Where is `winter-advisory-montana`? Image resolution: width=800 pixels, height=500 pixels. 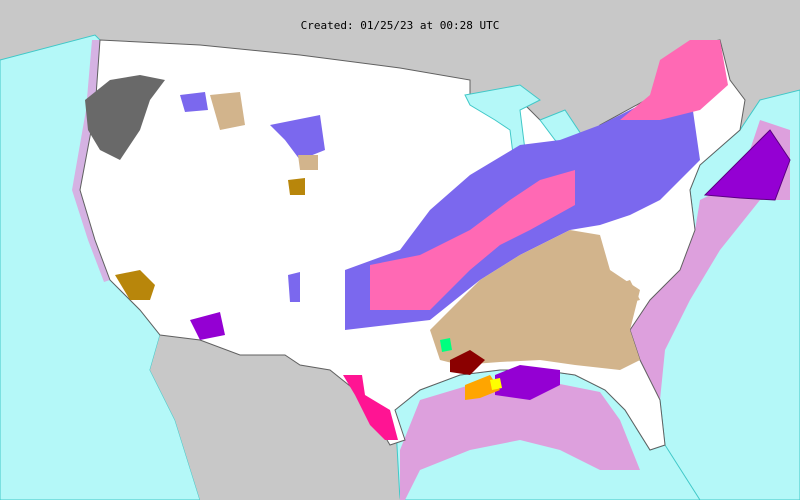 winter-advisory-montana is located at coordinates (252, 197).